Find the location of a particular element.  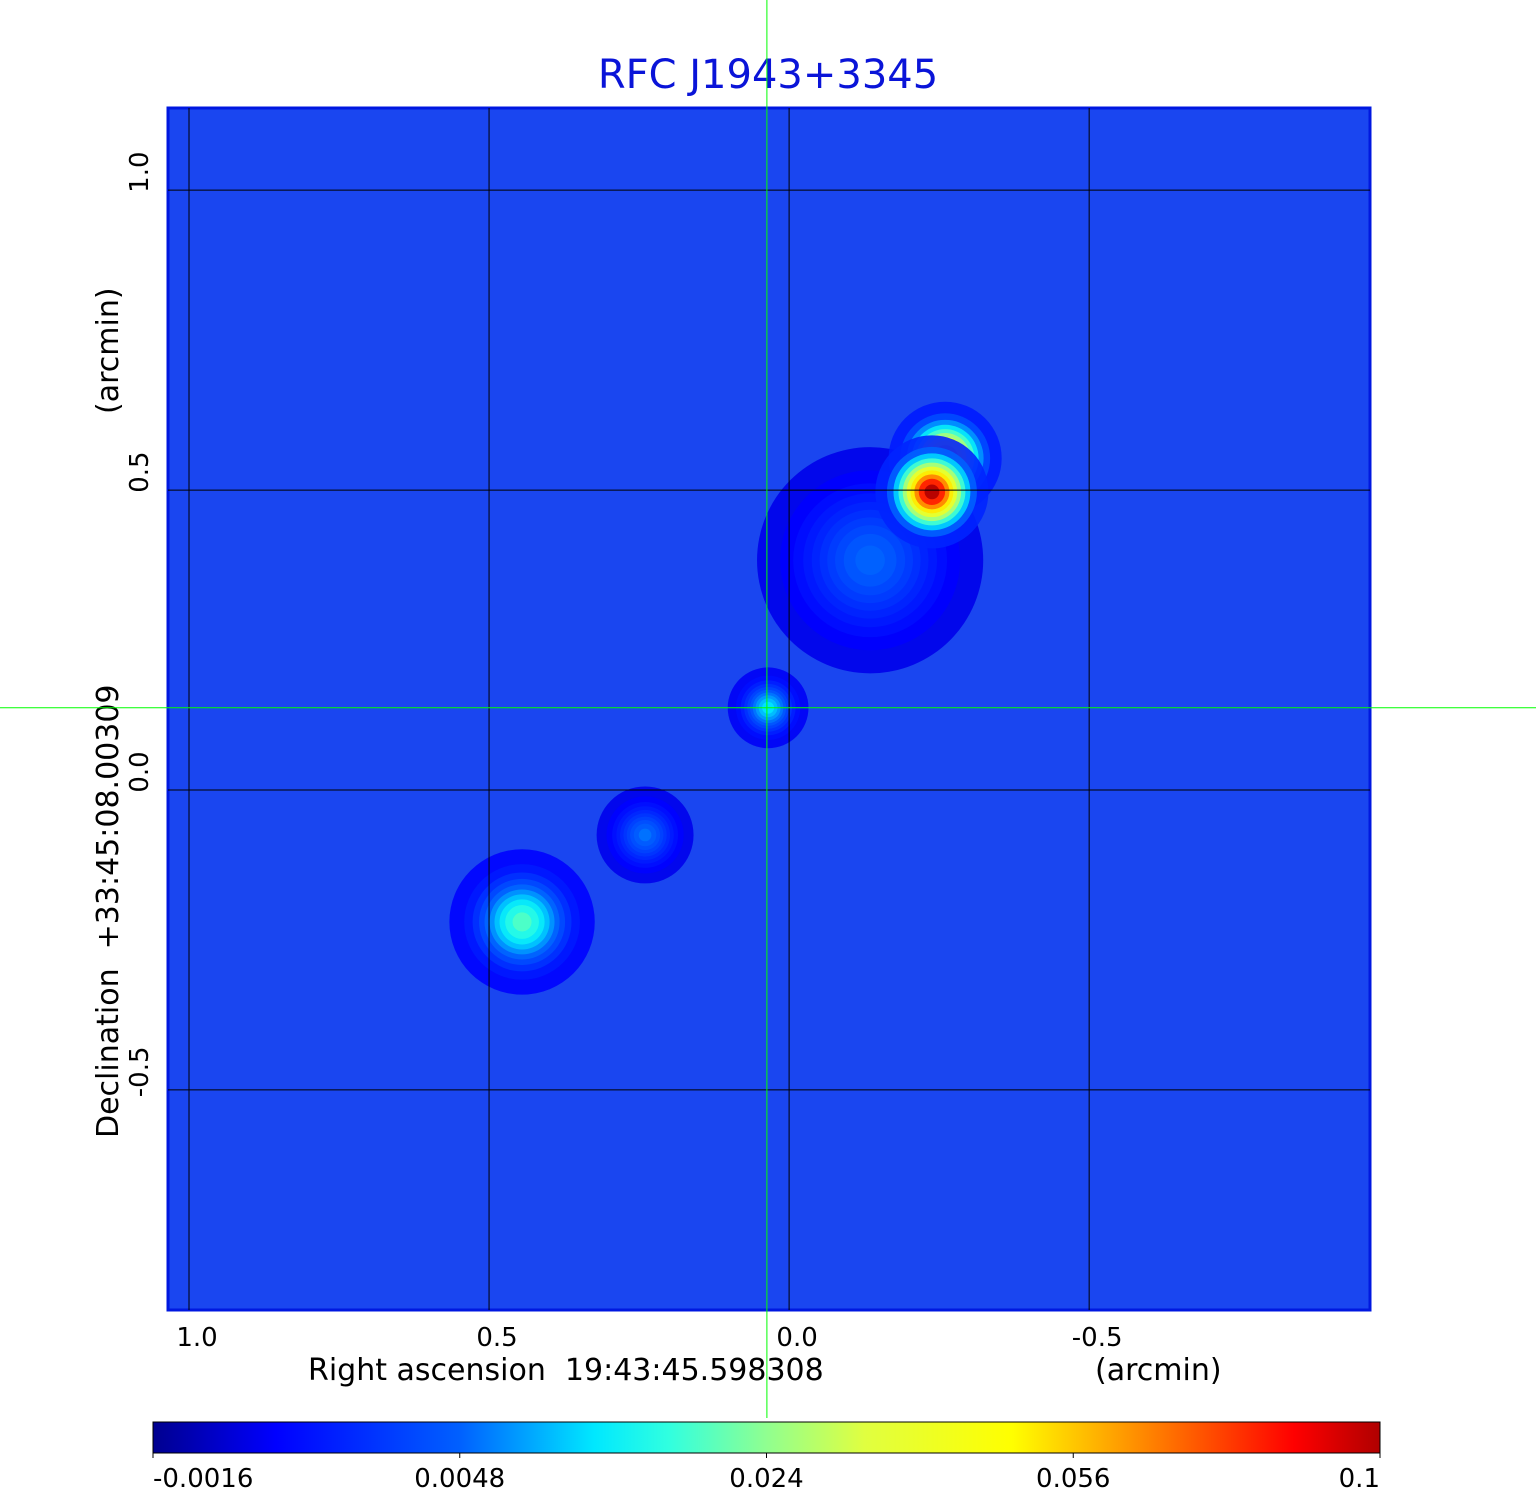

y-tick-label: 0.0 is located at coordinates (140, 771).